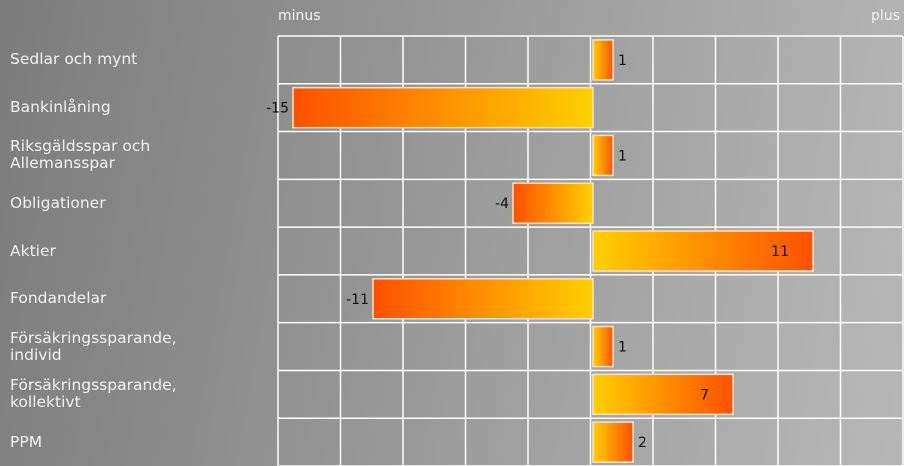  What do you see at coordinates (93, 346) in the screenshot?
I see `category-label: Försäkringssparande, individ` at bounding box center [93, 346].